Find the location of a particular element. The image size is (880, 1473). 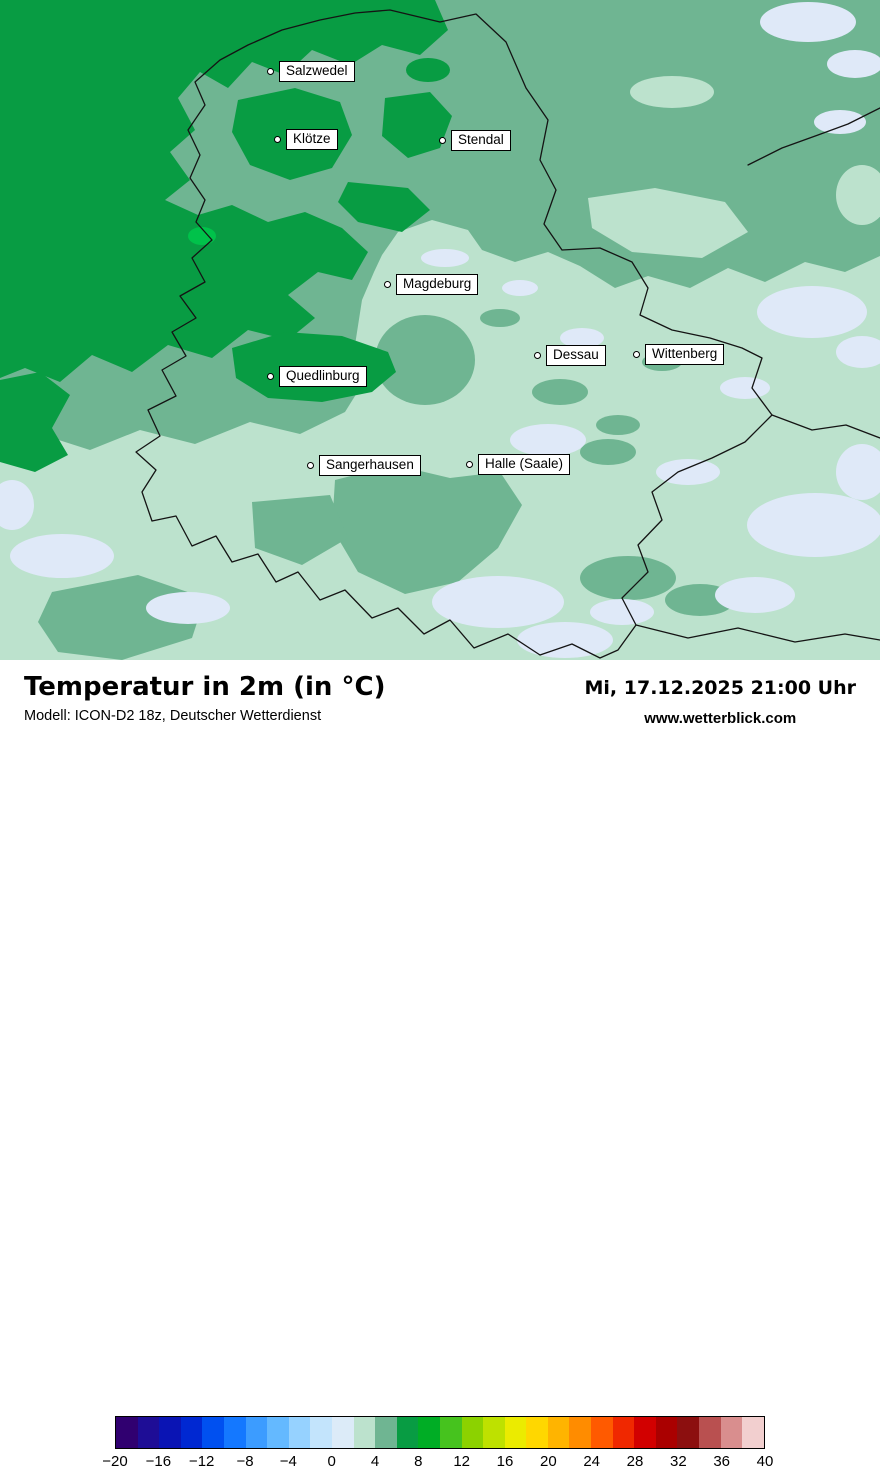

city-label: Sangerhausen is located at coordinates (370, 465).